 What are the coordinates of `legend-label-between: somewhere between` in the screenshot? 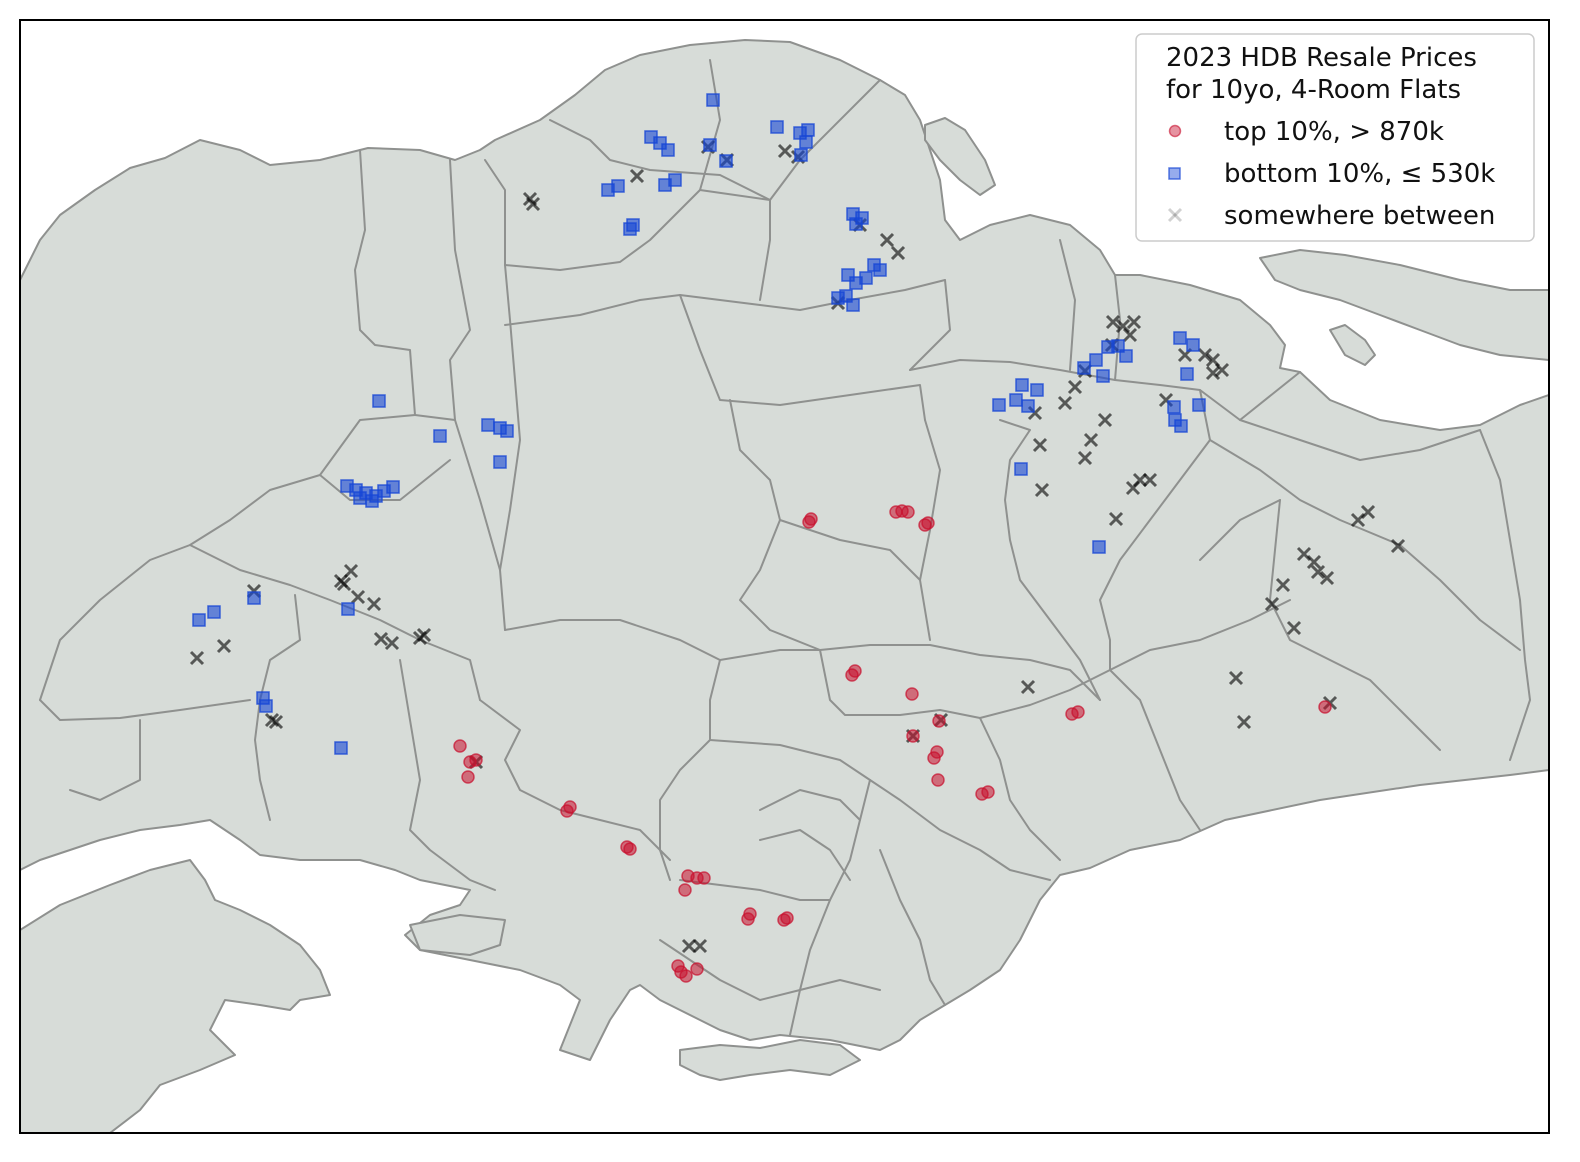 It's located at (1359, 216).